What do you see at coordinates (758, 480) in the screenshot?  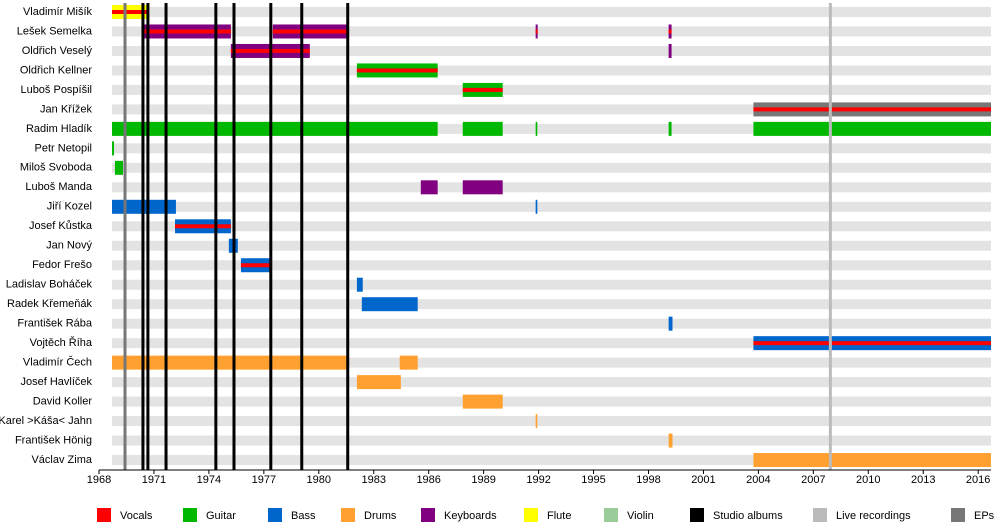 I see `x-tick-label: 2004` at bounding box center [758, 480].